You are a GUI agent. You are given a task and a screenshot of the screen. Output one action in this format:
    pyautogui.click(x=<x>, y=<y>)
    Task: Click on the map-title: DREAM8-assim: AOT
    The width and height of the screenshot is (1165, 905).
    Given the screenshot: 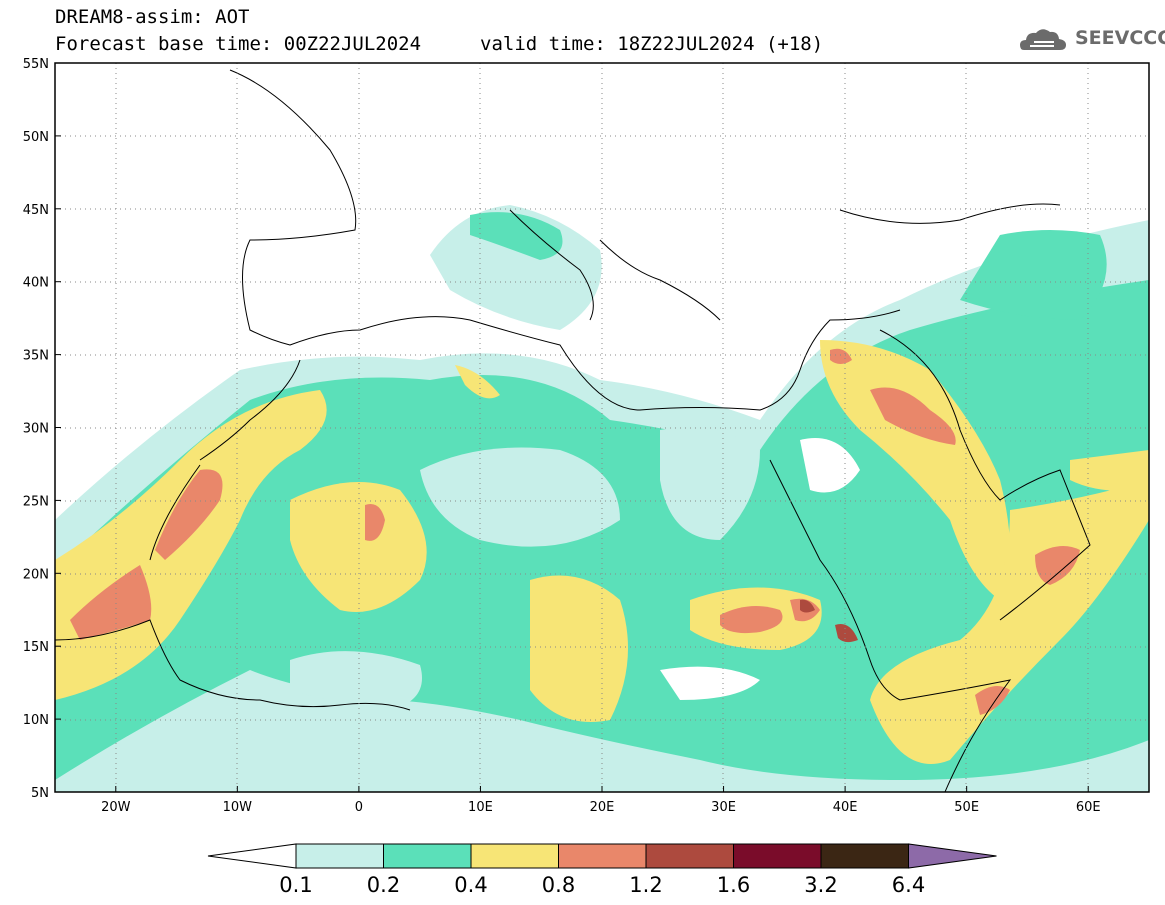 What is the action you would take?
    pyautogui.click(x=152, y=17)
    